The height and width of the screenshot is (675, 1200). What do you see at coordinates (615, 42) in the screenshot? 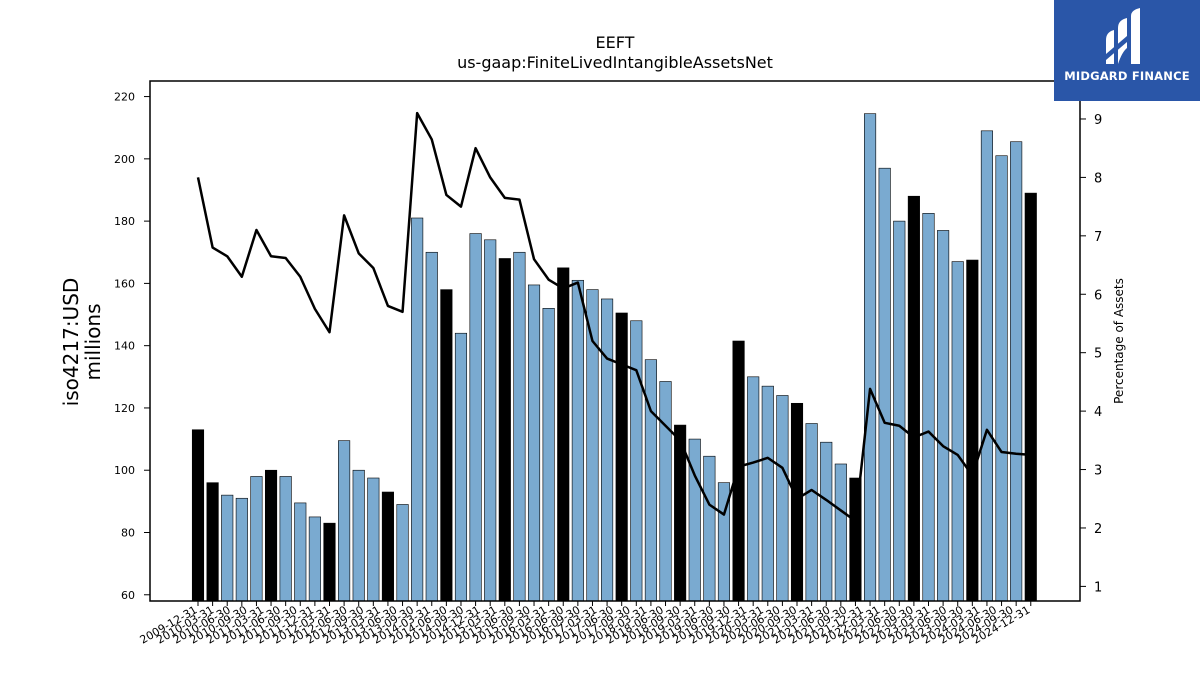
I see `chart-title: EEFT` at bounding box center [615, 42].